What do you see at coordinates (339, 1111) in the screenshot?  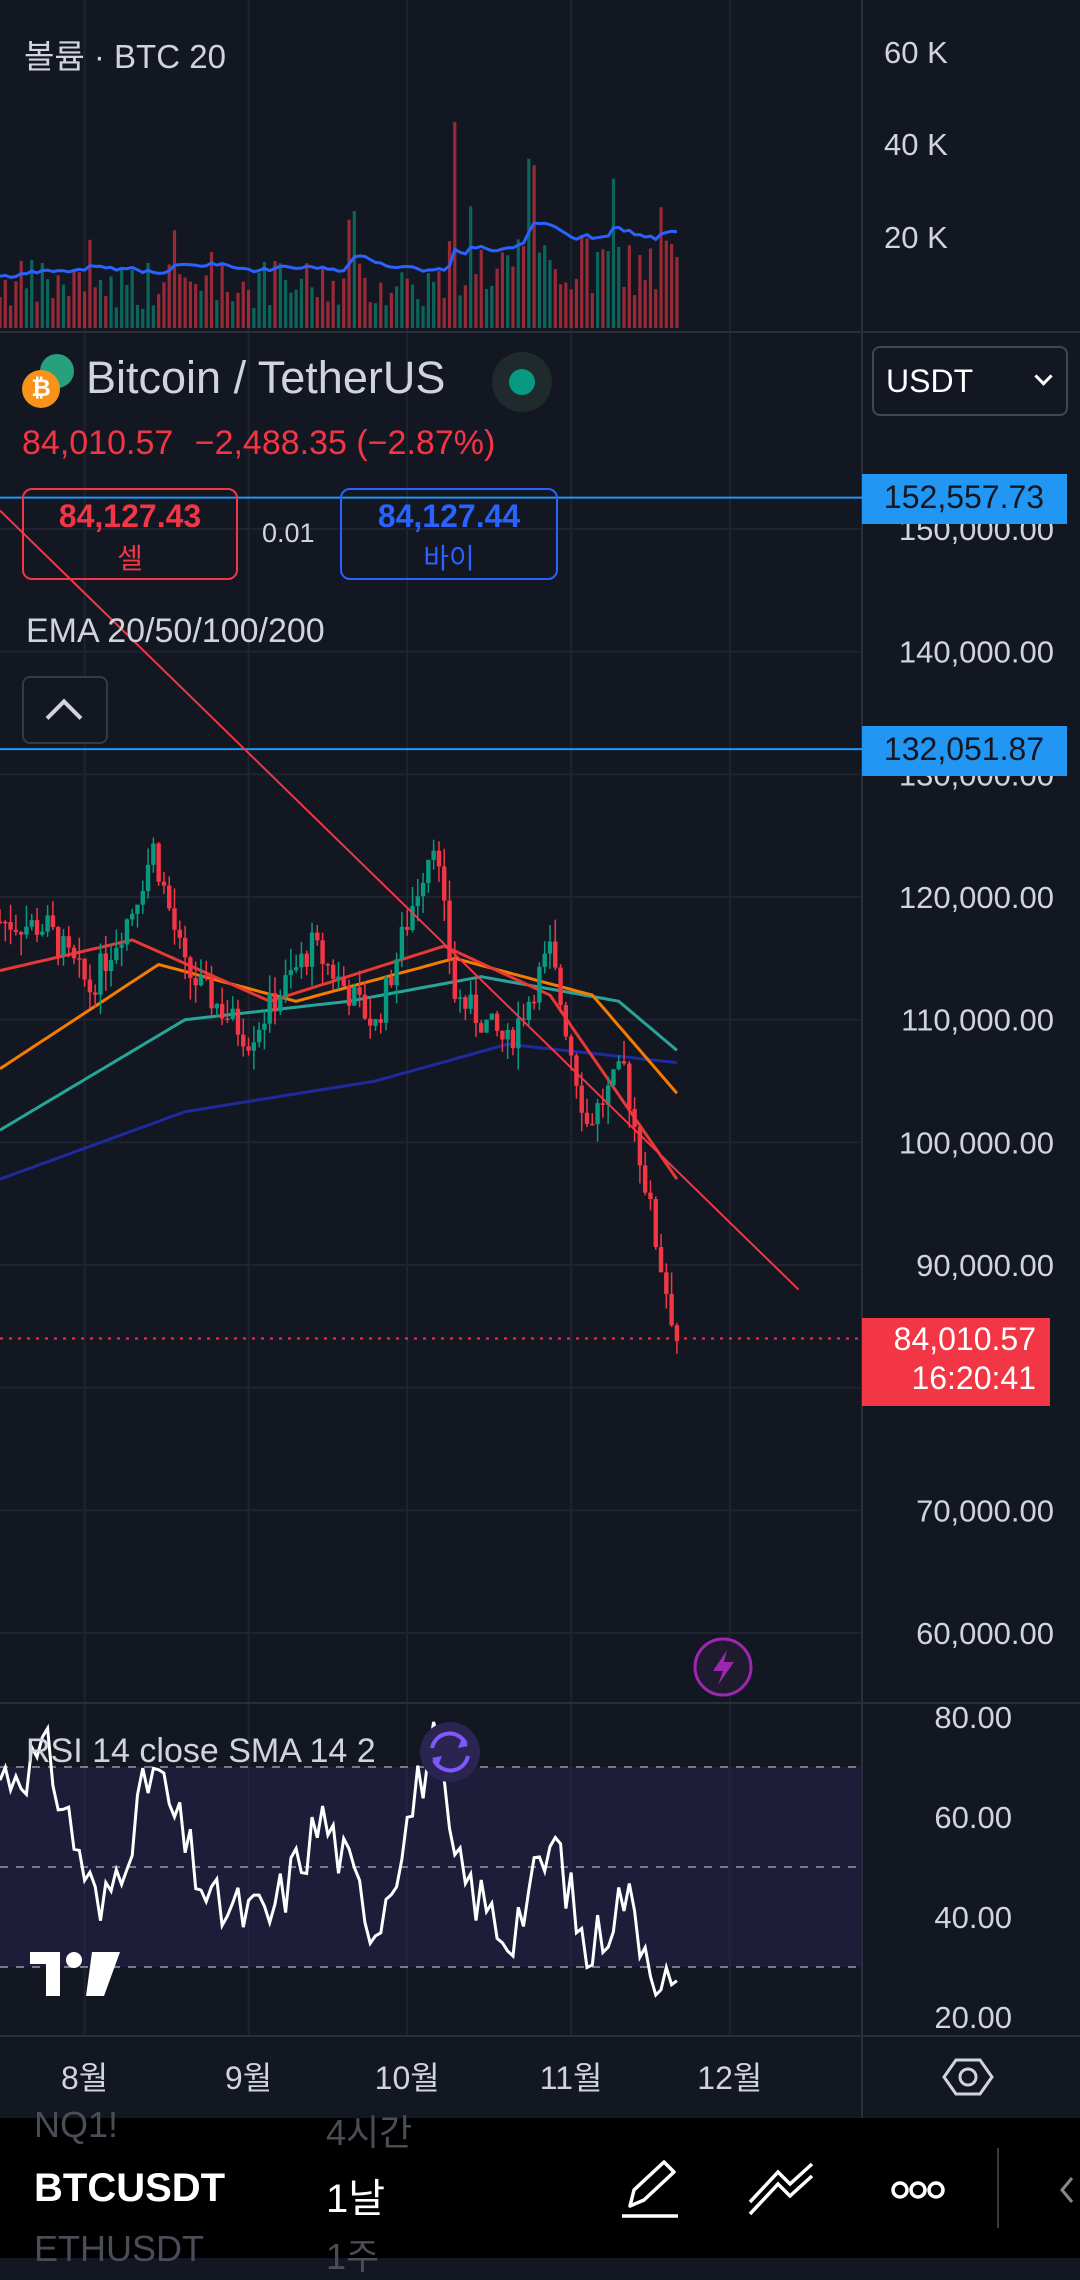 I see `ema200-line` at bounding box center [339, 1111].